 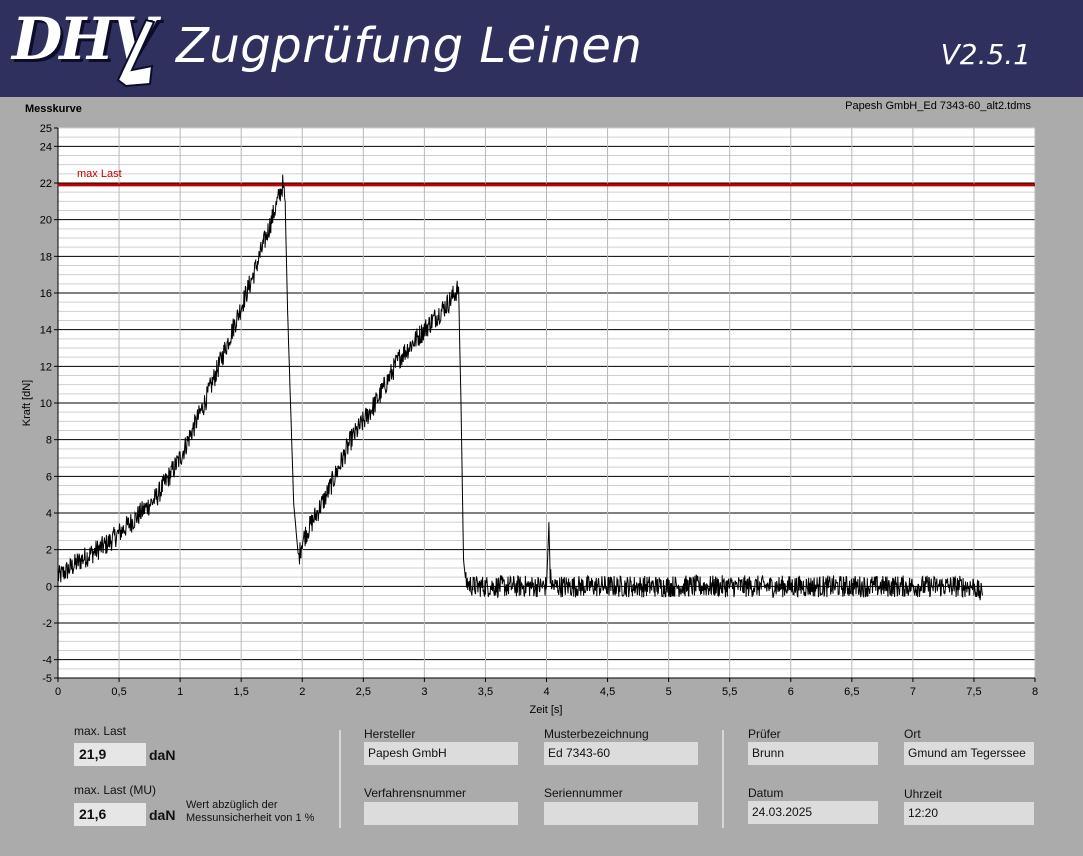 What do you see at coordinates (596, 734) in the screenshot?
I see `musterbezeichnung-label: Musterbezeichnung` at bounding box center [596, 734].